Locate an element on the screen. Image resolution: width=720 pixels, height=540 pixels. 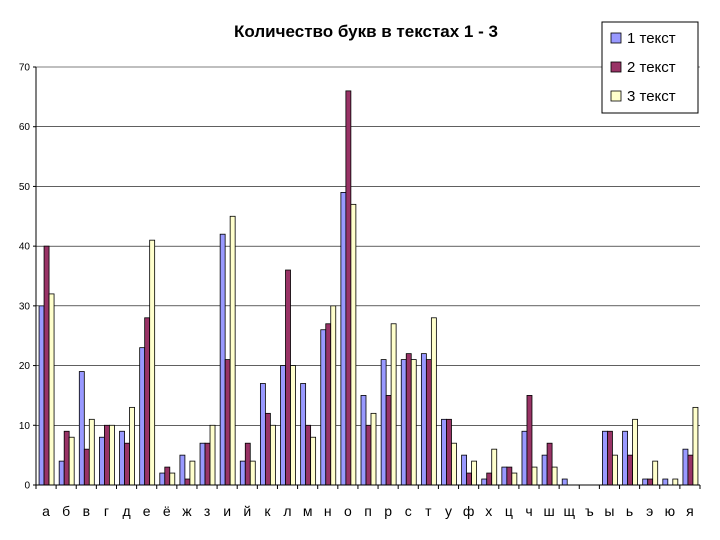
chart-title: Количество букв в текстах 1 - 3 is located at coordinates (366, 31).